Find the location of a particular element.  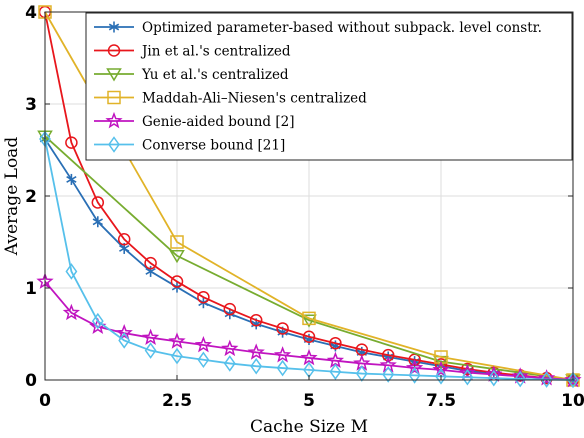

y-tick-label: 4 is located at coordinates (31, 13).